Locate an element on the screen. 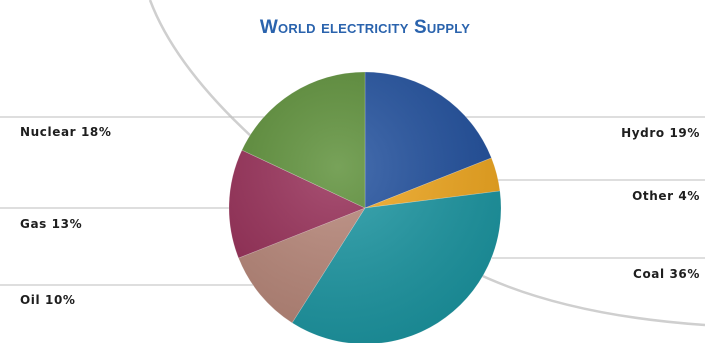 The image size is (705, 343). slice-label-nuclear: Nuclear 18% is located at coordinates (65, 132).